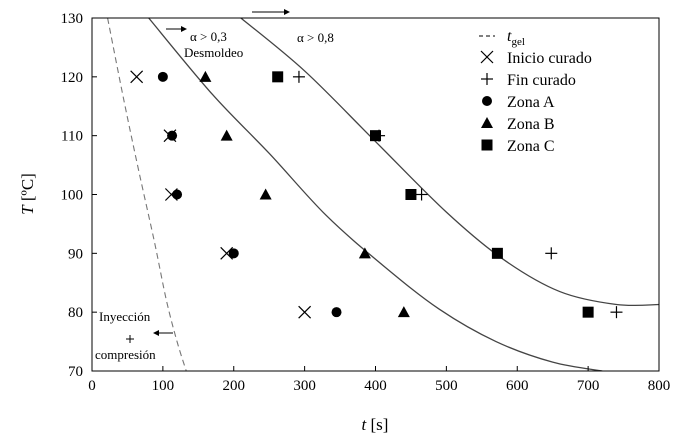 This screenshot has height=436, width=691. I want to click on legend-symbol-circle, so click(487, 101).